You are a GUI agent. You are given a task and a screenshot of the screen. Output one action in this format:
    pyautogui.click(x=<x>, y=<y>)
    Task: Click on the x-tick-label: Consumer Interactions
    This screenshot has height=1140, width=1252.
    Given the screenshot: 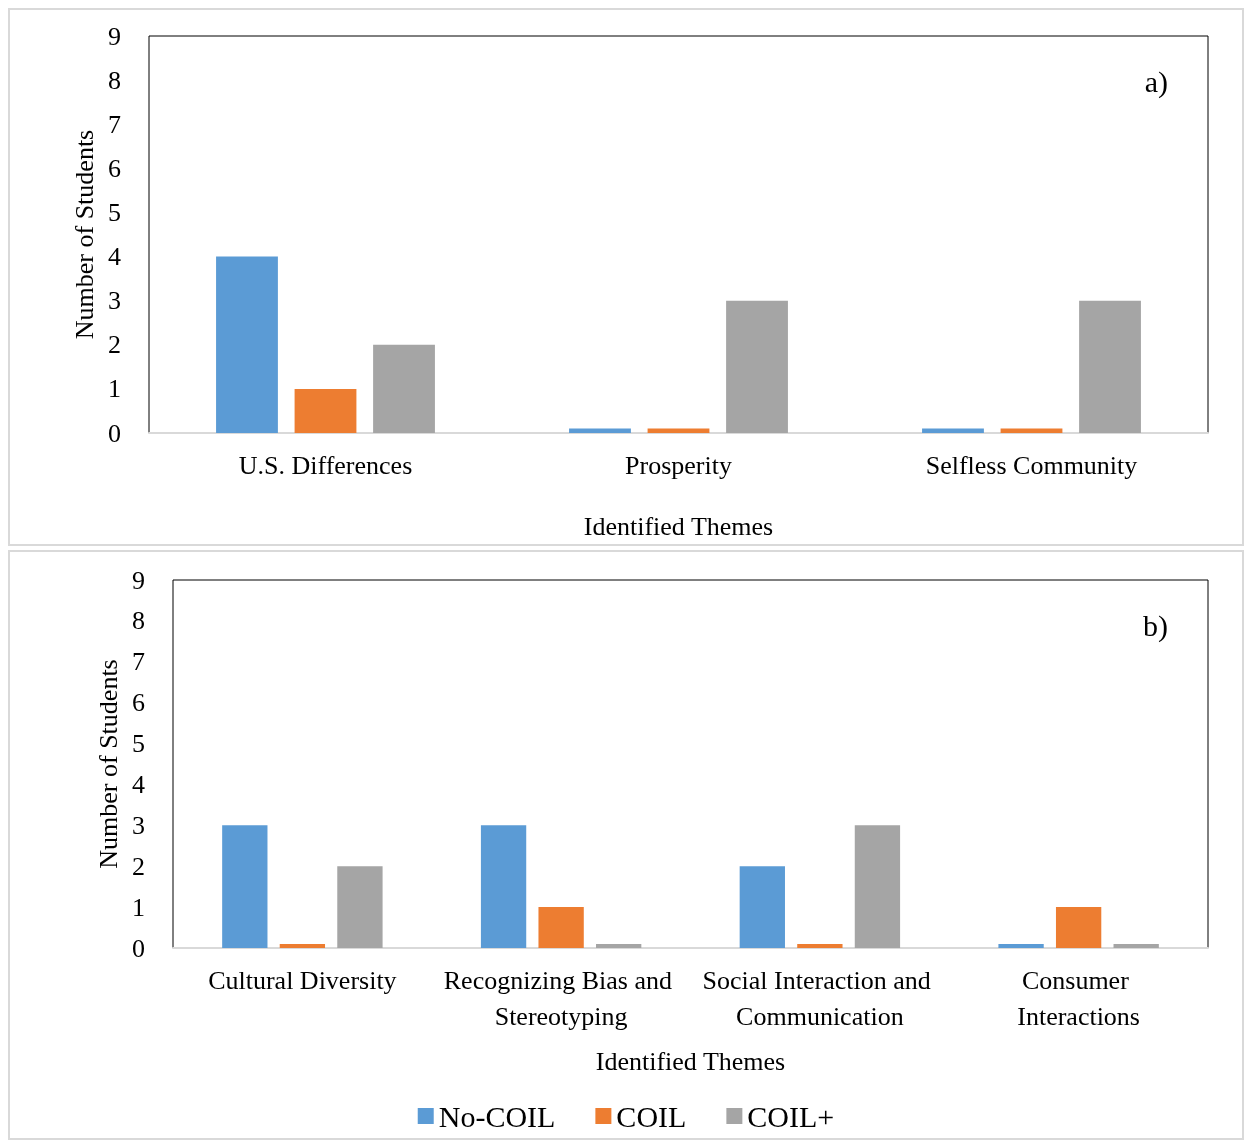 What is the action you would take?
    pyautogui.click(x=1078, y=998)
    